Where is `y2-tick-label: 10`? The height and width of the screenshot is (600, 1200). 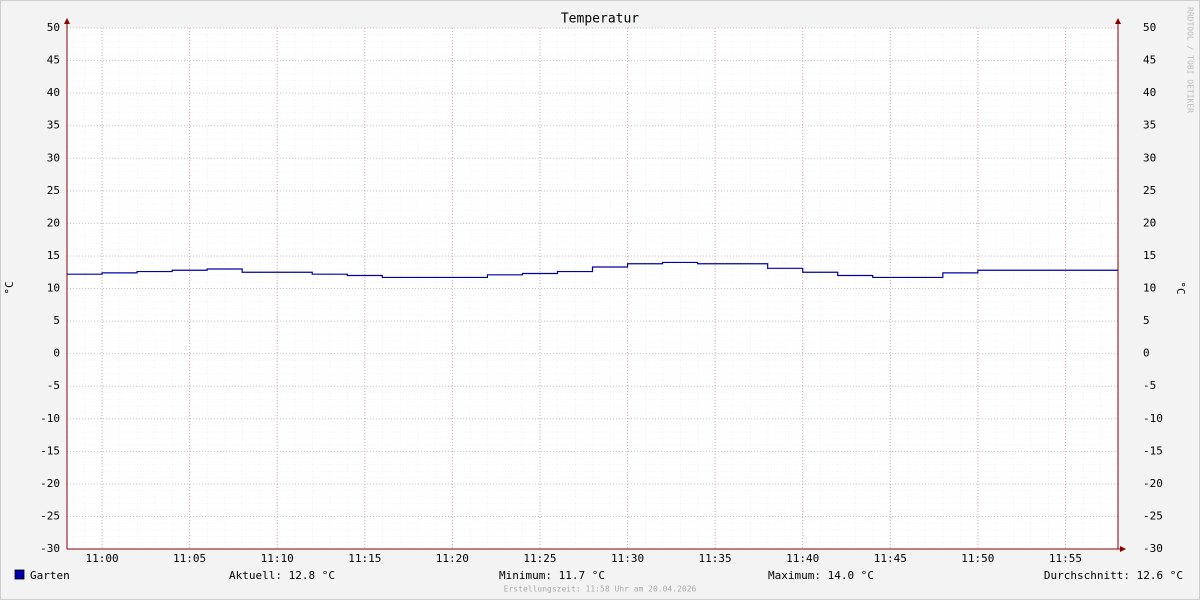 y2-tick-label: 10 is located at coordinates (1149, 288).